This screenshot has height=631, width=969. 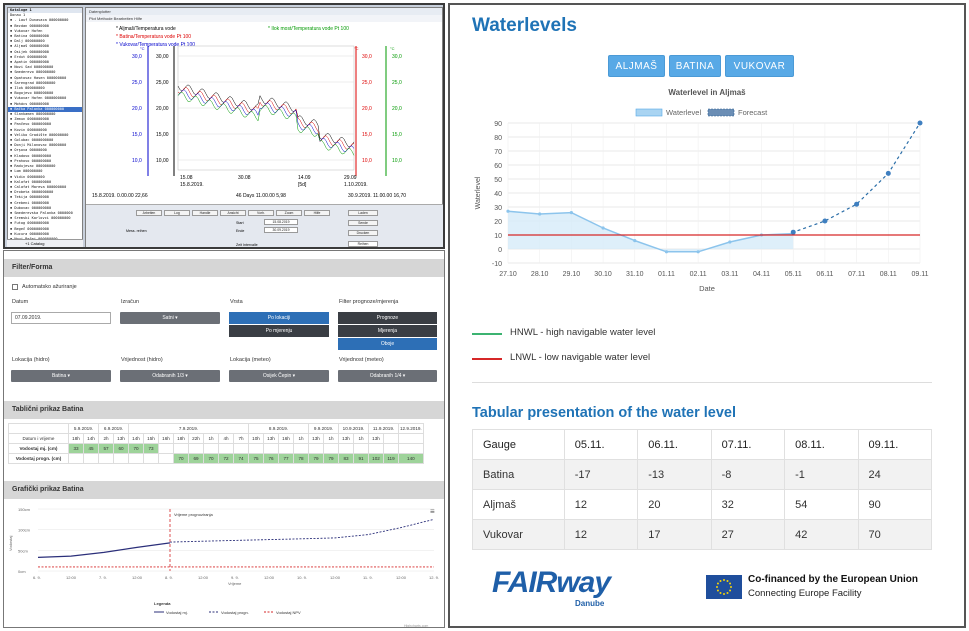 I want to click on gauge-button-aljmas: ALJMAŠ, so click(x=636, y=66).